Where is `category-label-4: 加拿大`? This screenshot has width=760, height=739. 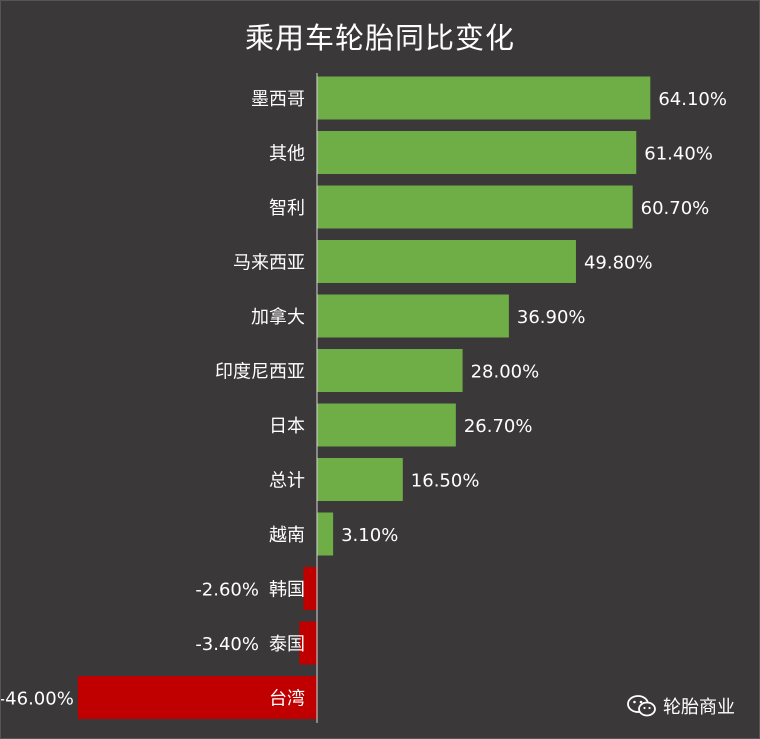 category-label-4: 加拿大 is located at coordinates (278, 317).